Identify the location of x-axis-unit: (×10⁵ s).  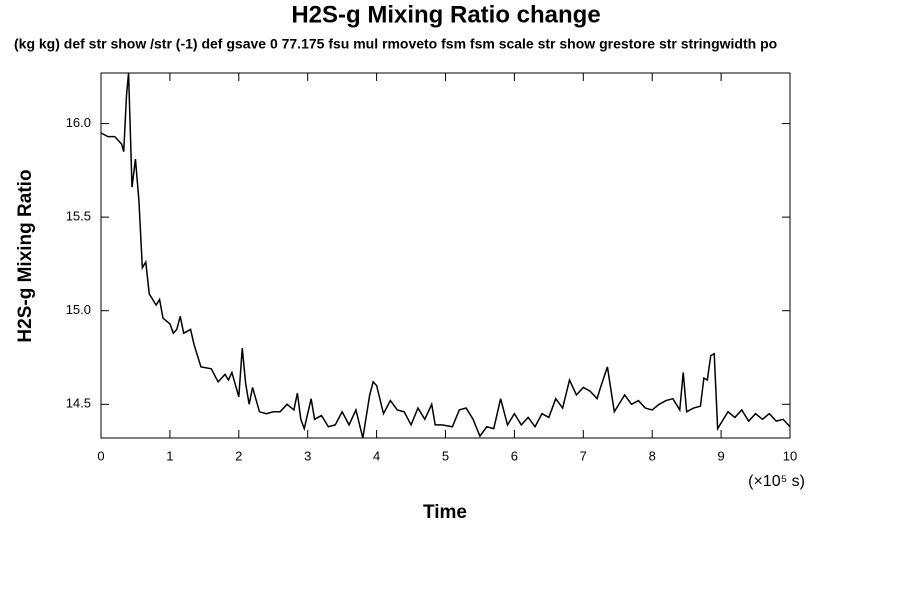
(776, 481).